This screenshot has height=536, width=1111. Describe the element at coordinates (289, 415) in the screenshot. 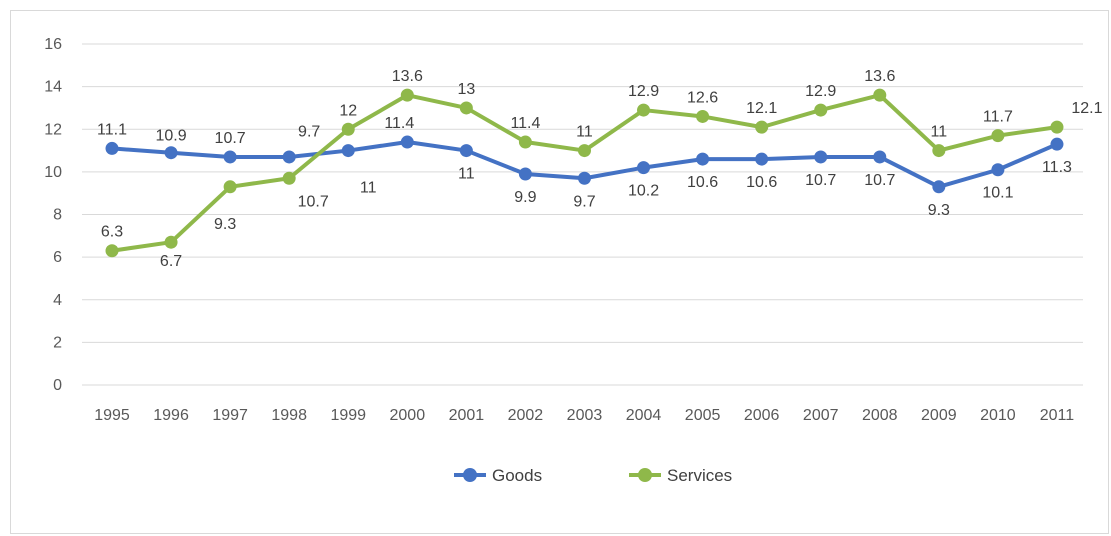

I see `x-tick-label: 1998` at that location.